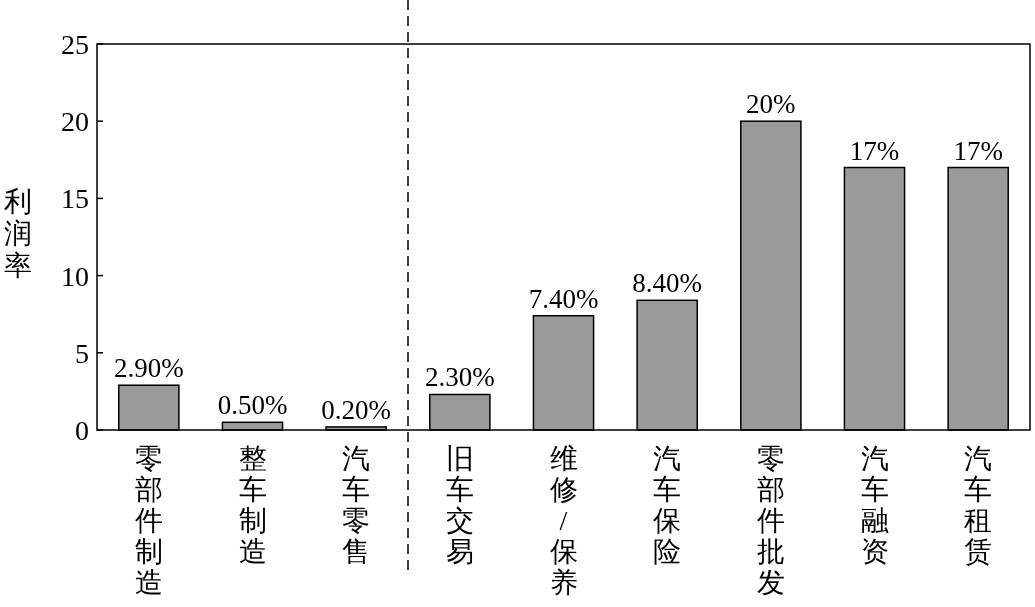 This screenshot has width=1035, height=607. What do you see at coordinates (667, 505) in the screenshot?
I see `x-tick-label: 汽车保险` at bounding box center [667, 505].